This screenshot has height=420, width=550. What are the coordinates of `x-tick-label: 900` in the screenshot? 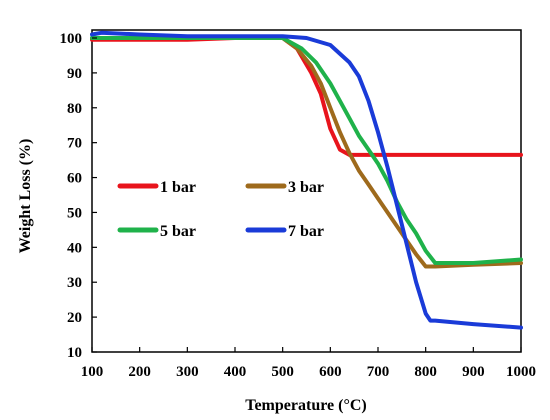 It's located at (473, 372).